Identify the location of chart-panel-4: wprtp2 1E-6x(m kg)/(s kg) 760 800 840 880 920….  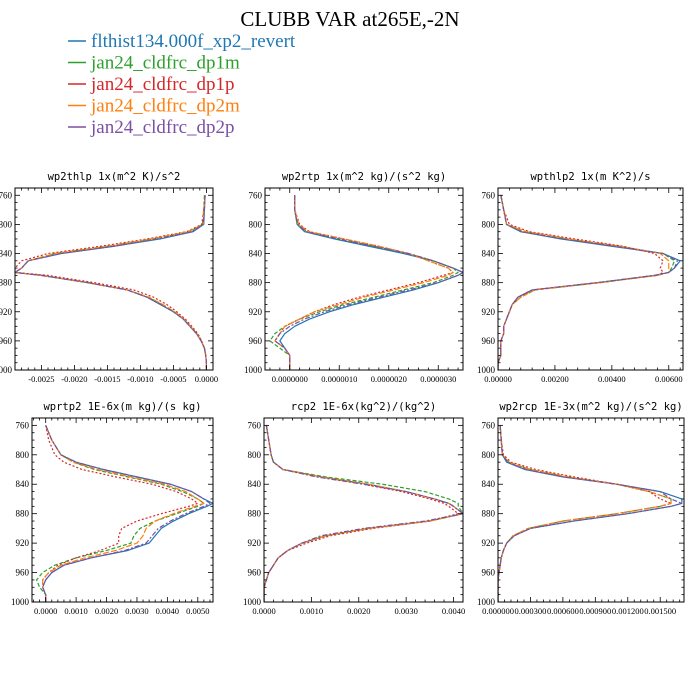
(112, 508).